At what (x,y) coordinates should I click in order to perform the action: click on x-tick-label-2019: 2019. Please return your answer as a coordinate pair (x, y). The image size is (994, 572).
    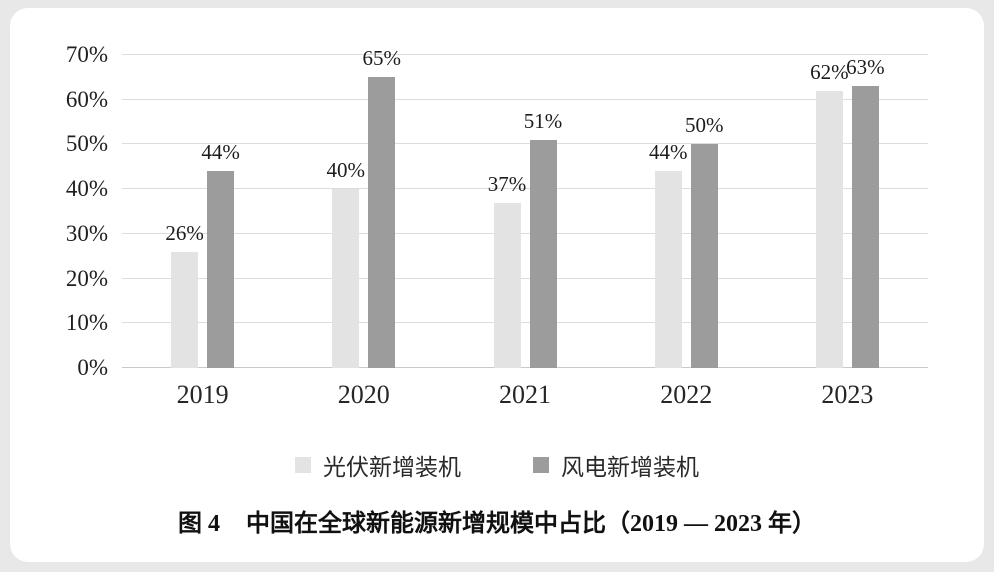
    Looking at the image, I should click on (202, 394).